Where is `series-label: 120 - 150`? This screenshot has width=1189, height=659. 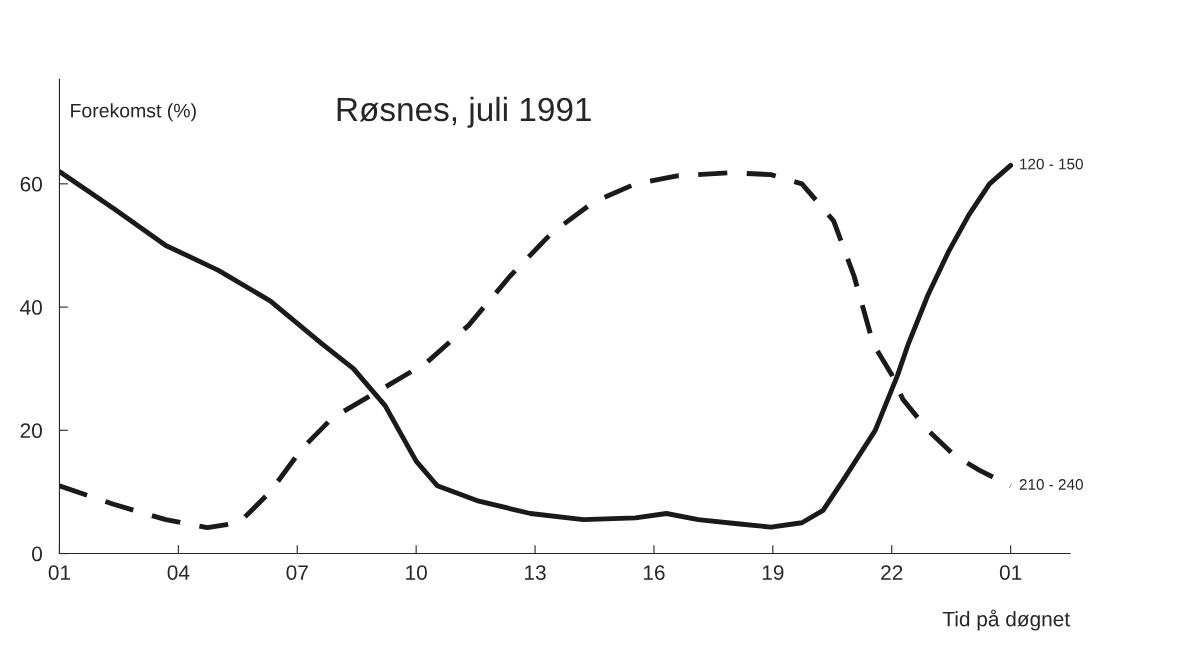 series-label: 120 - 150 is located at coordinates (1051, 164).